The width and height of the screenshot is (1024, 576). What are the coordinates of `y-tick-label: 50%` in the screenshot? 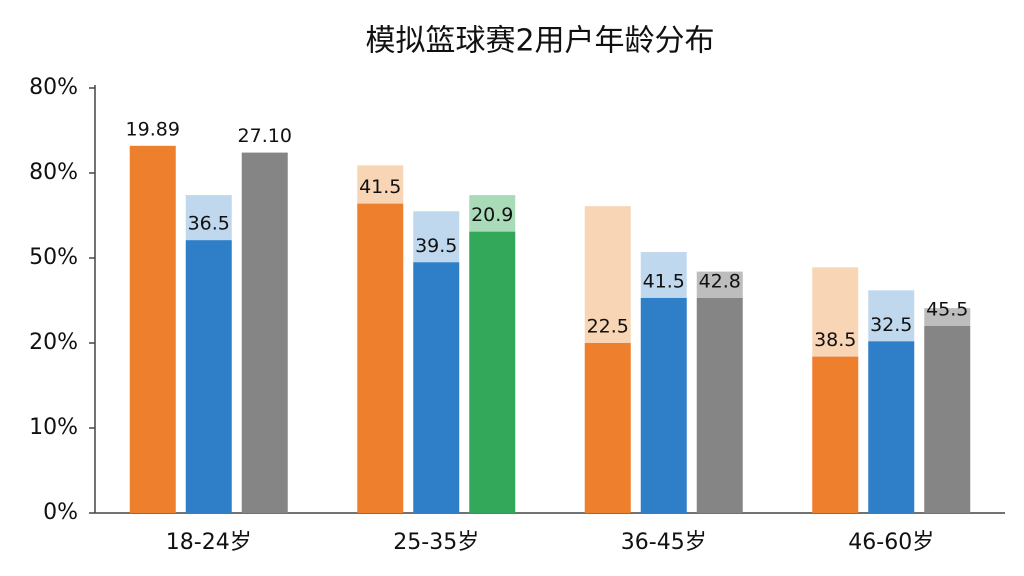 It's located at (53, 257).